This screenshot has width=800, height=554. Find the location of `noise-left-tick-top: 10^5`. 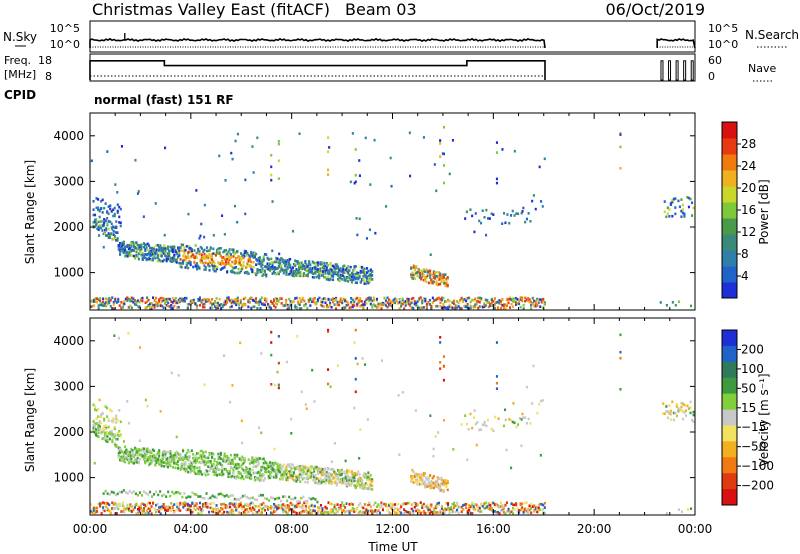

noise-left-tick-top: 10^5 is located at coordinates (65, 28).